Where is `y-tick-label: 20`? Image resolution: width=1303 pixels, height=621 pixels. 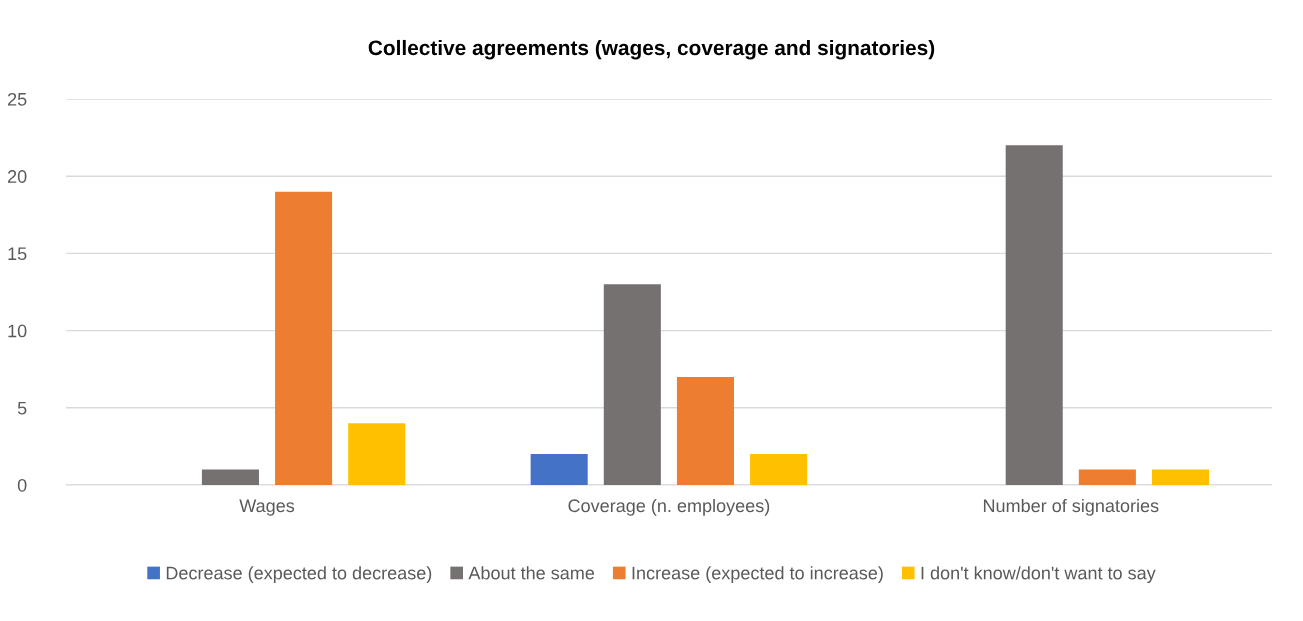
y-tick-label: 20 is located at coordinates (17, 176).